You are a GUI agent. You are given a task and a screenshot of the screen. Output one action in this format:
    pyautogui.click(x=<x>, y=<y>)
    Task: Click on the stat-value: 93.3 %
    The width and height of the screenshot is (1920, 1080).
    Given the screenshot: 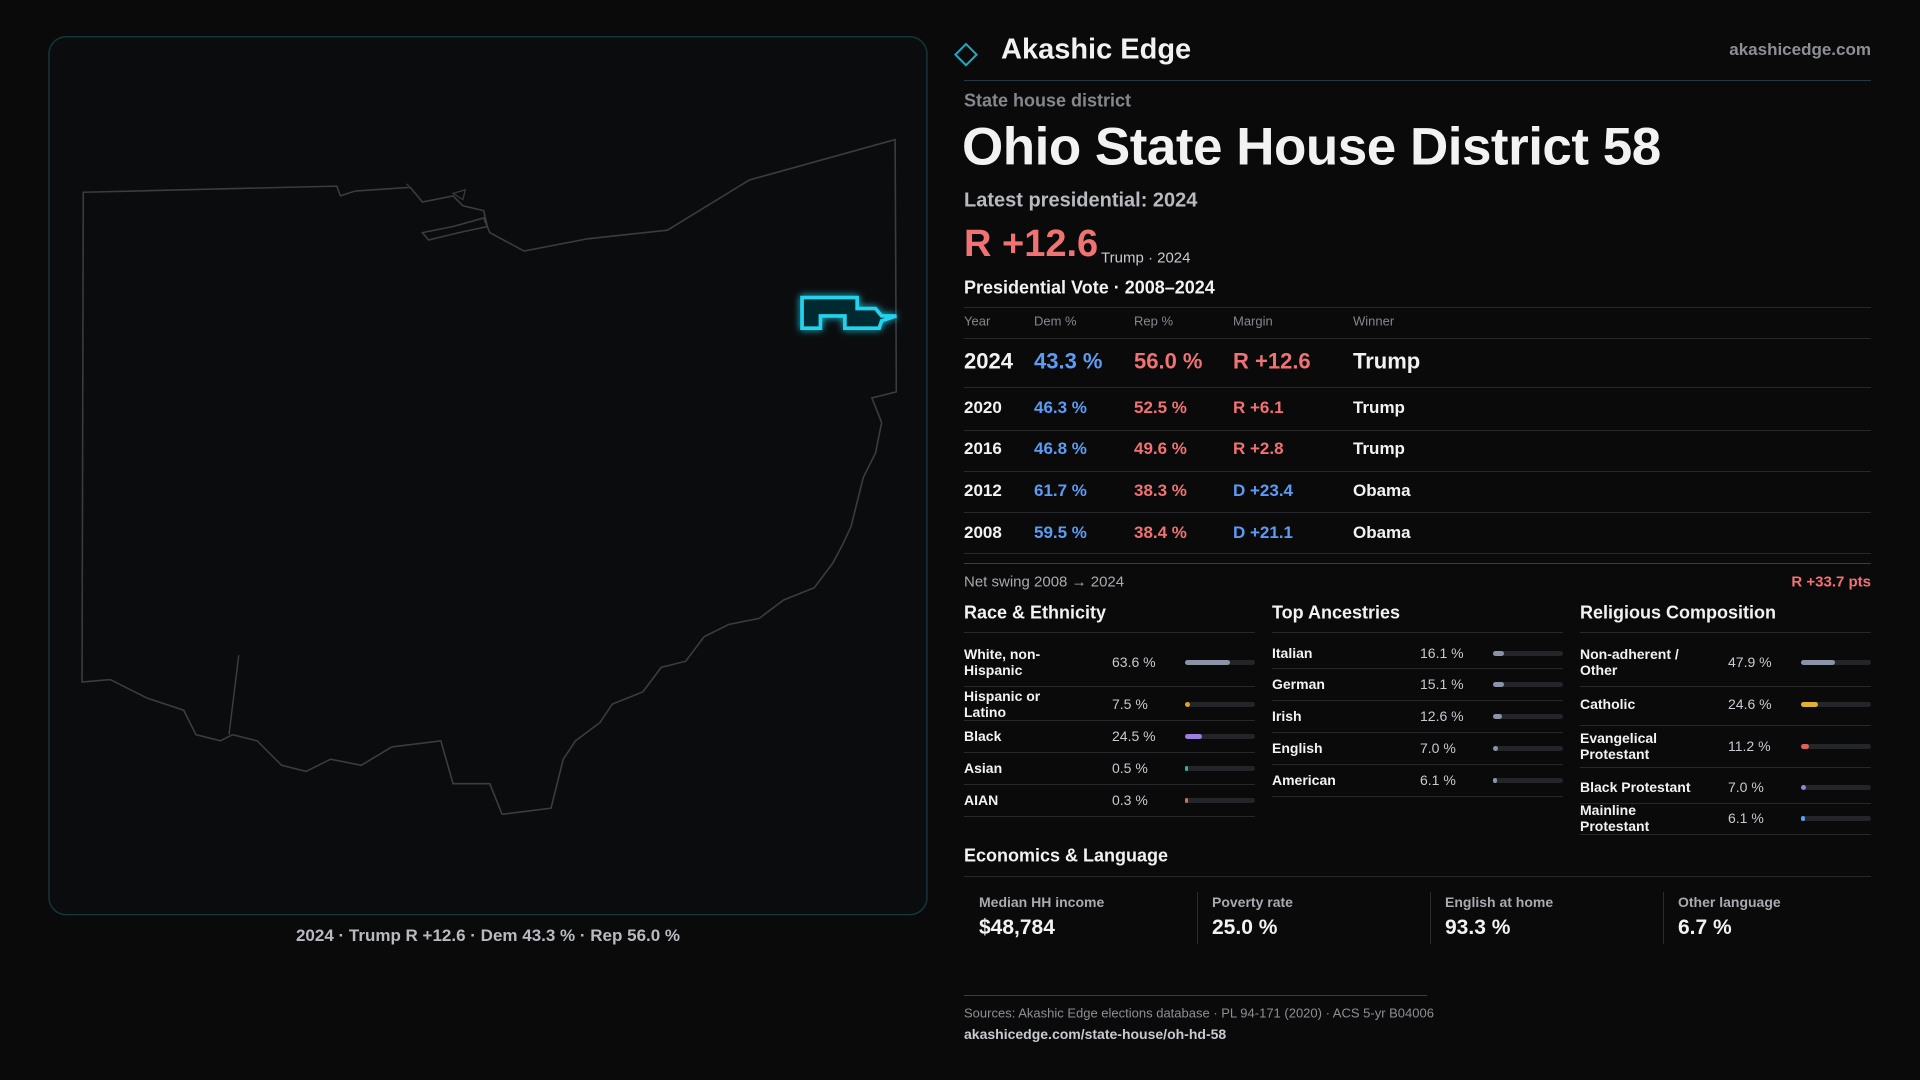 What is the action you would take?
    pyautogui.click(x=1478, y=927)
    